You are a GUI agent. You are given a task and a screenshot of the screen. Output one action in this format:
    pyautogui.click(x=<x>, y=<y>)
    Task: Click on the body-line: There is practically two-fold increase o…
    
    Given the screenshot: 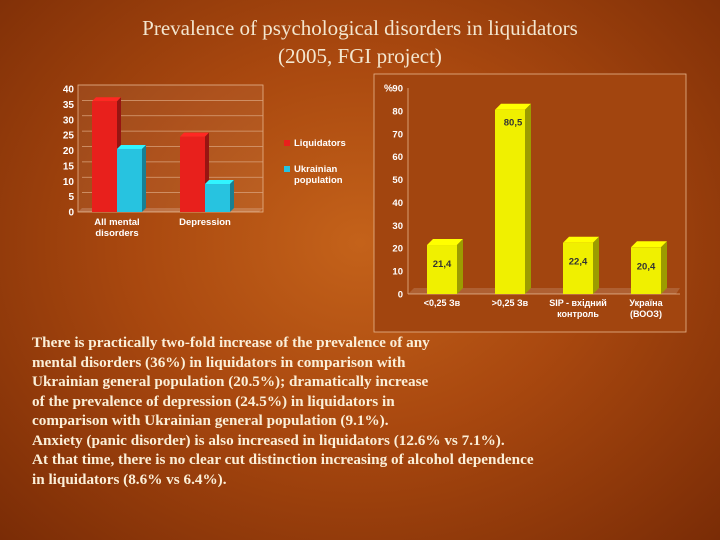 What is the action you would take?
    pyautogui.click(x=231, y=342)
    